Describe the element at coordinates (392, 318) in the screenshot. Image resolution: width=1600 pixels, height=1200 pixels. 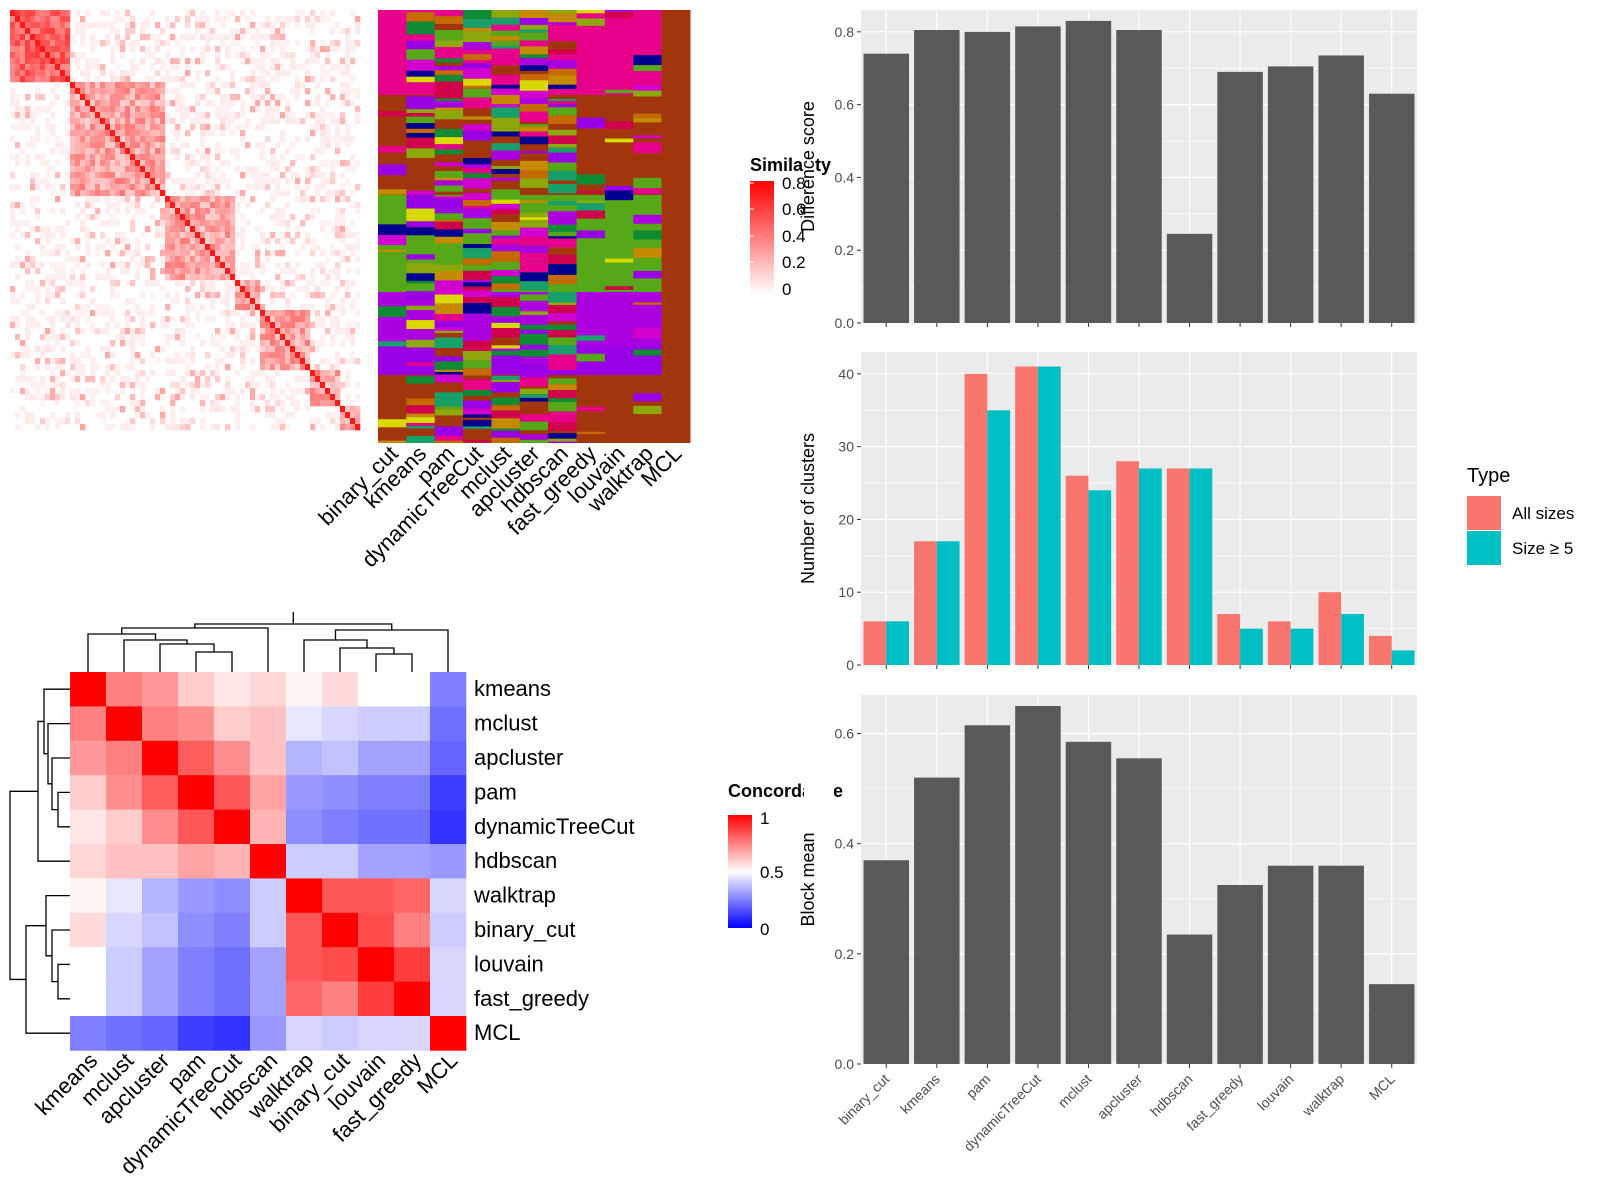
I see `cluster-band` at that location.